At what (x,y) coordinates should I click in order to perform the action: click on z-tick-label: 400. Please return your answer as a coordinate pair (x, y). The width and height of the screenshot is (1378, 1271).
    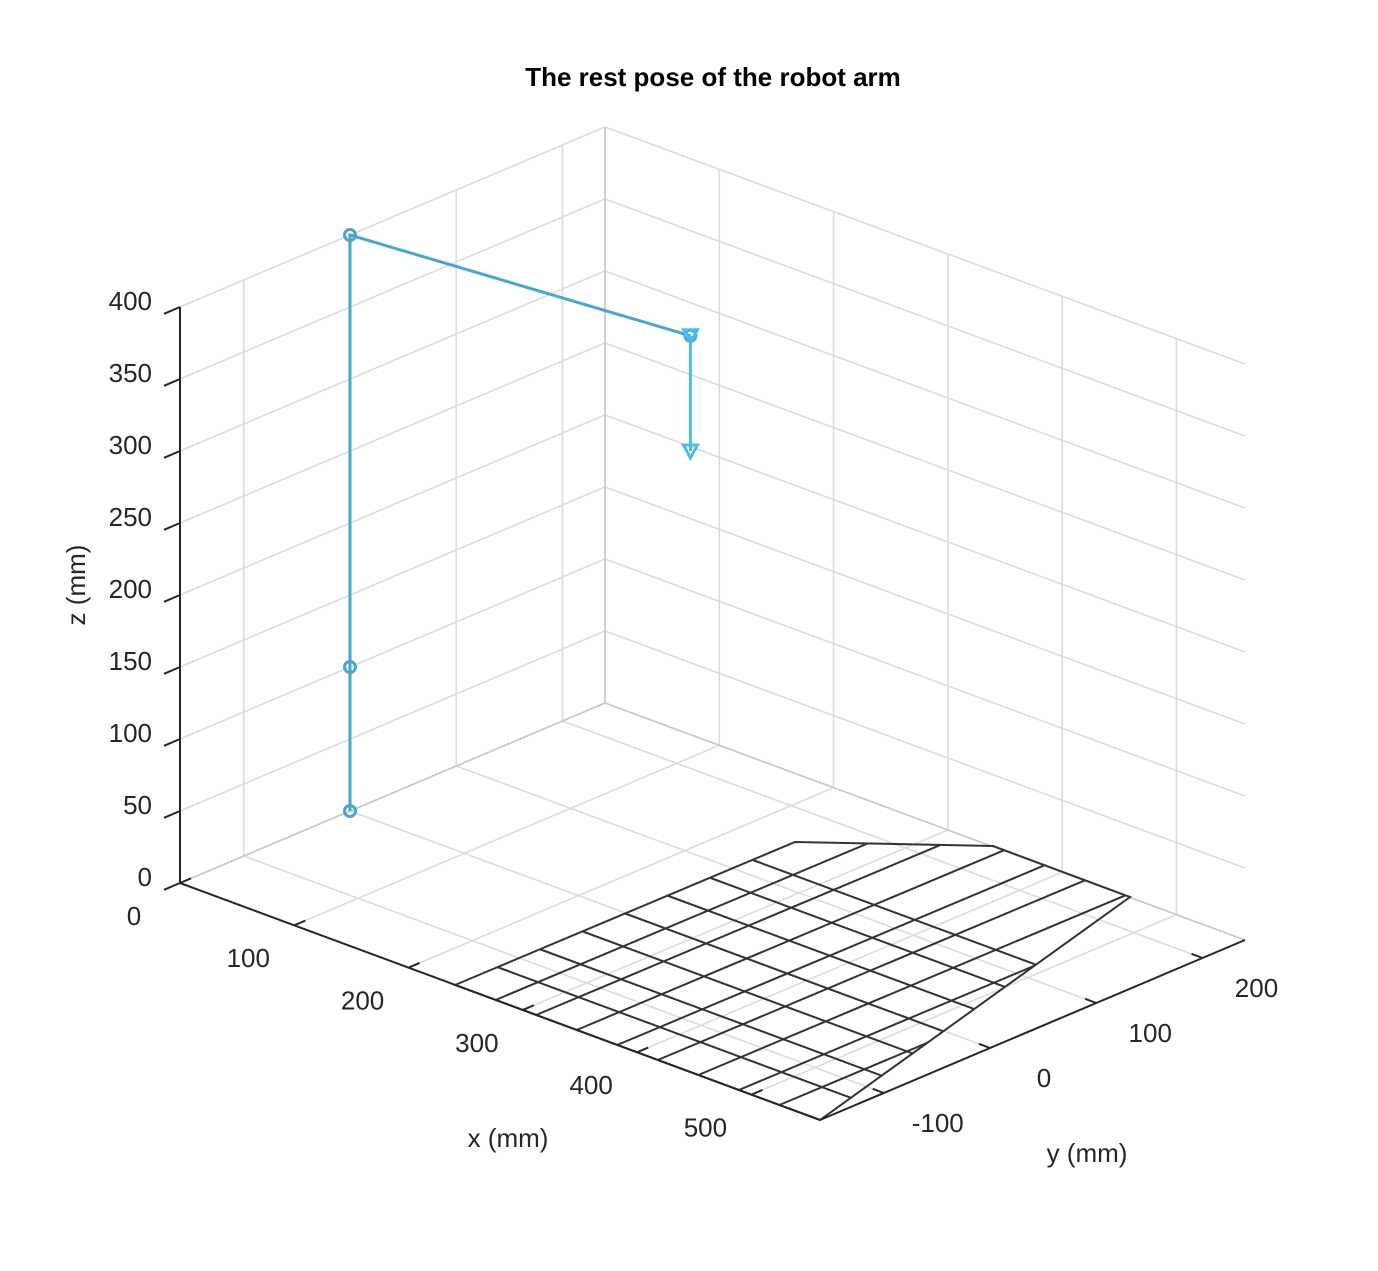
    Looking at the image, I should click on (130, 301).